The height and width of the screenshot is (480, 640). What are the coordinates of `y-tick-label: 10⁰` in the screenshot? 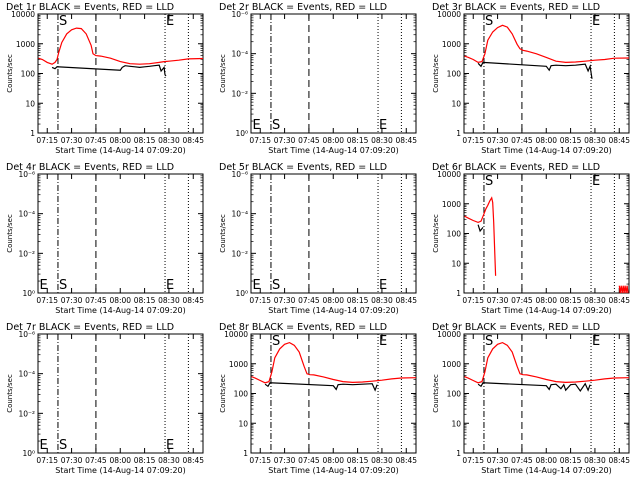 It's located at (28, 293).